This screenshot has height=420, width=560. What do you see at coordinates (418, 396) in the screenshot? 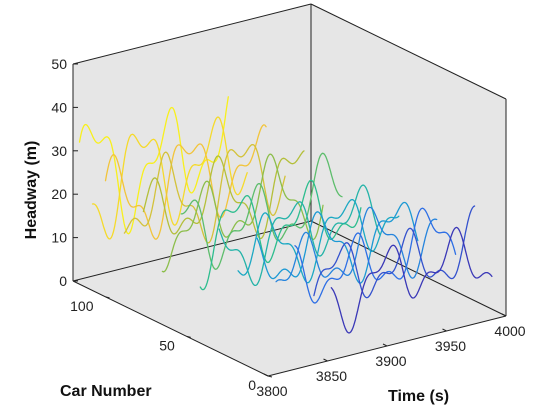
I see `x-axis-label: Time (s)` at bounding box center [418, 396].